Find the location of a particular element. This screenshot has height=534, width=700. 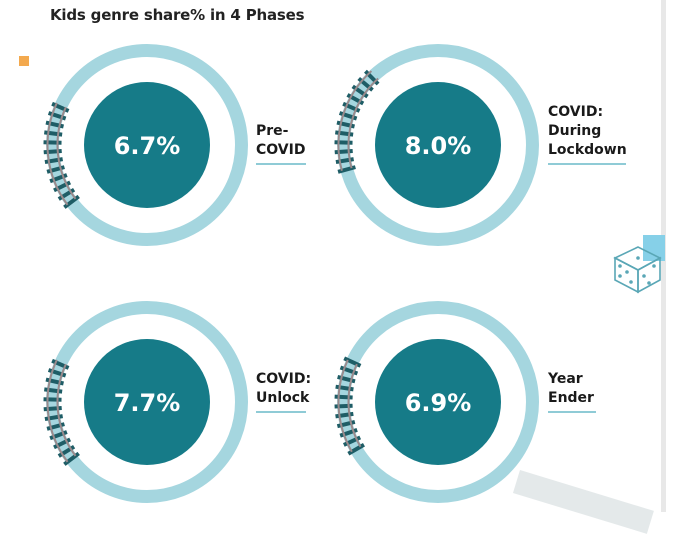

donut-1: 6.7% is located at coordinates (143, 145).